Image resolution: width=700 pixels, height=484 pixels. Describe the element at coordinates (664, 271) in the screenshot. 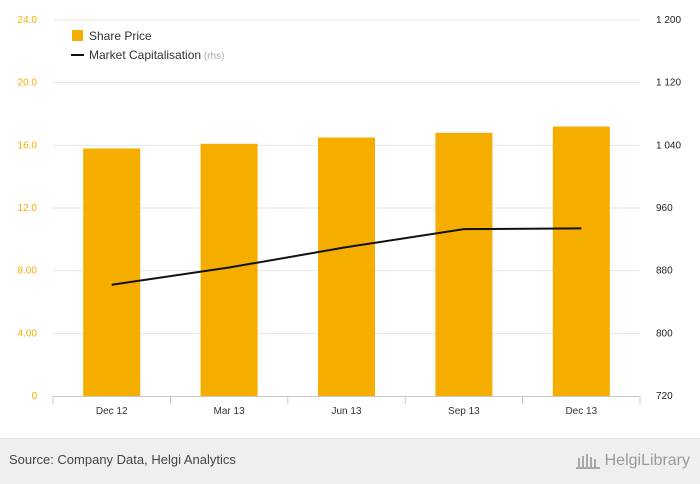

I see `y-right-tick-label: 880` at that location.